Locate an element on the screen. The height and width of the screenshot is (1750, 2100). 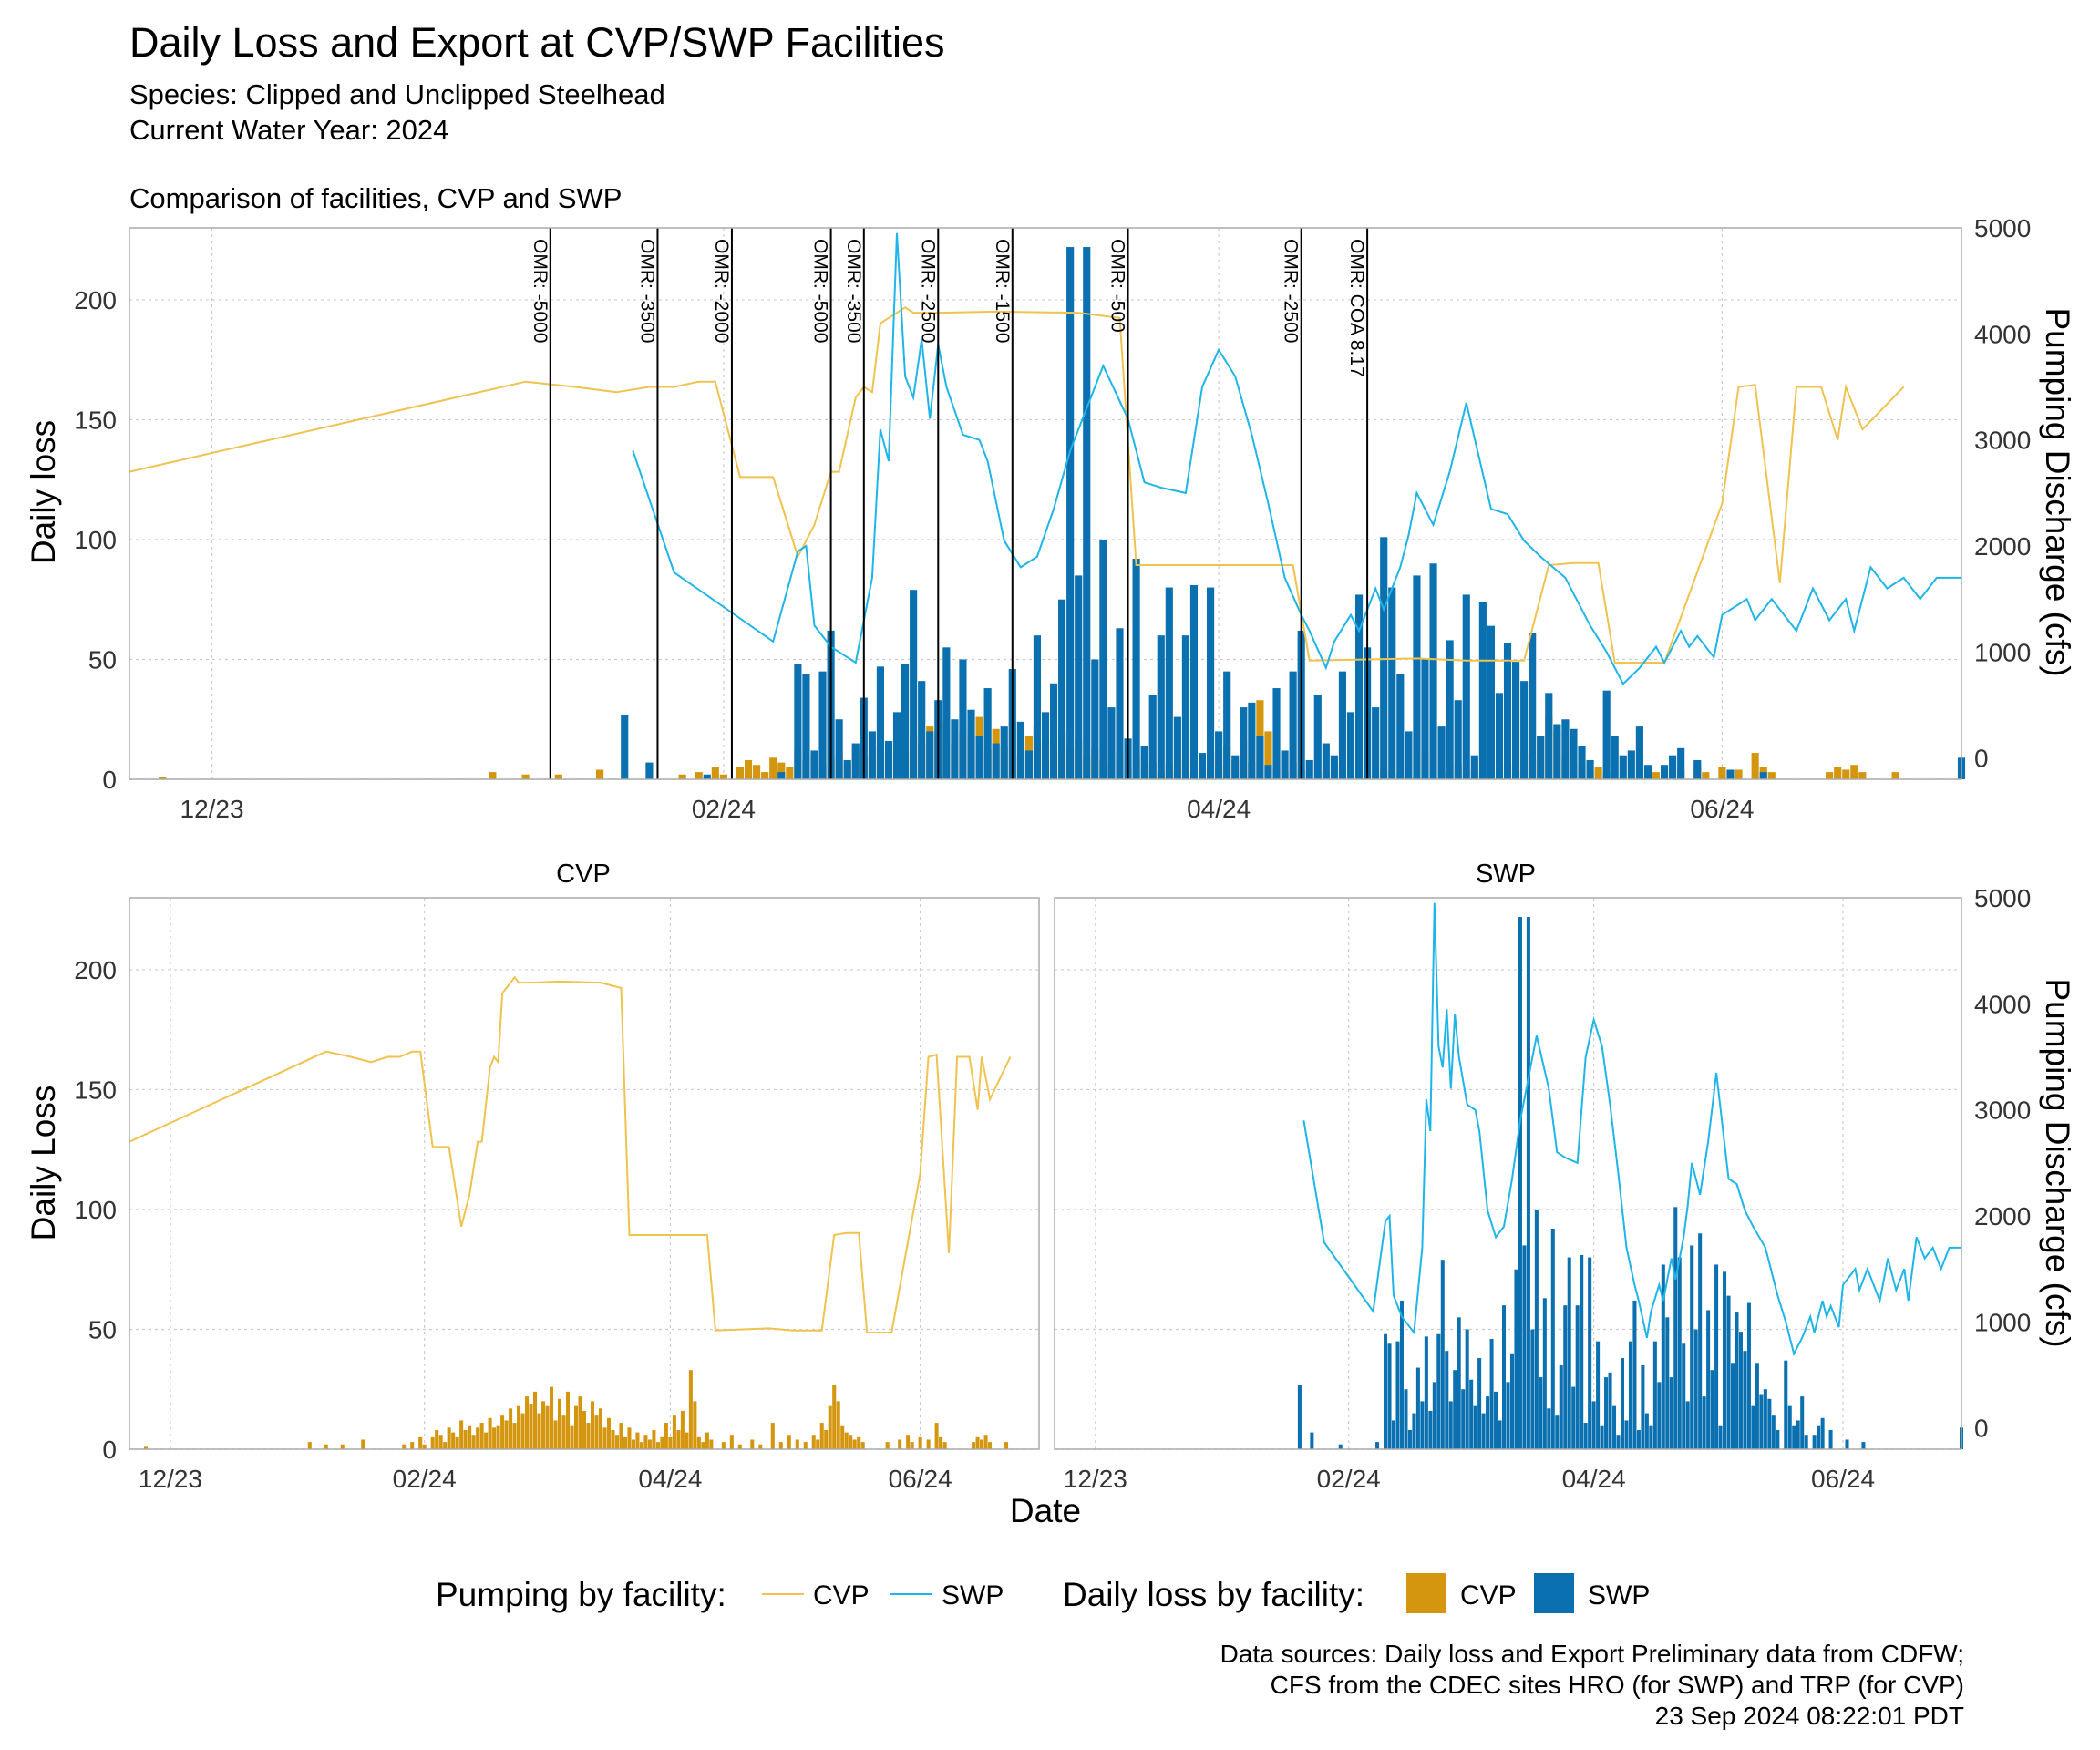
panel-frame is located at coordinates (585, 1174).